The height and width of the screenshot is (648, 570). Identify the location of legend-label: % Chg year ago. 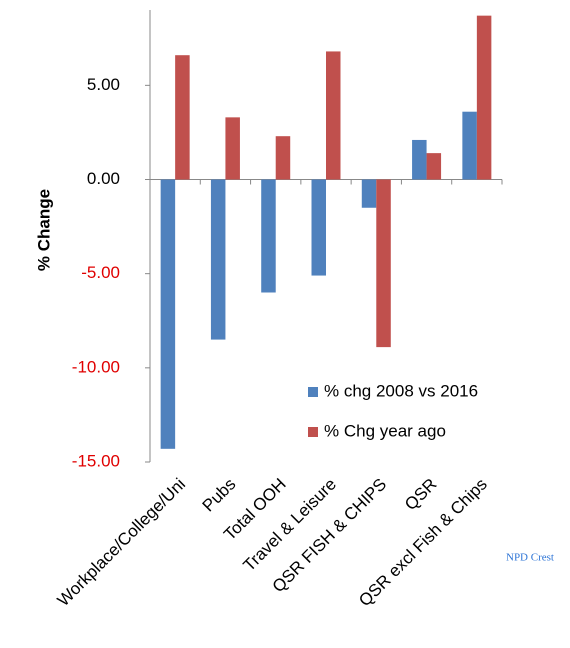
(385, 430).